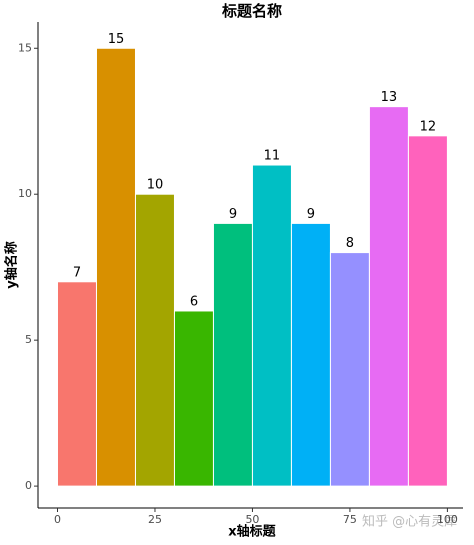 The image size is (474, 545). What do you see at coordinates (251, 11) in the screenshot?
I see `chart-title: 标题名称` at bounding box center [251, 11].